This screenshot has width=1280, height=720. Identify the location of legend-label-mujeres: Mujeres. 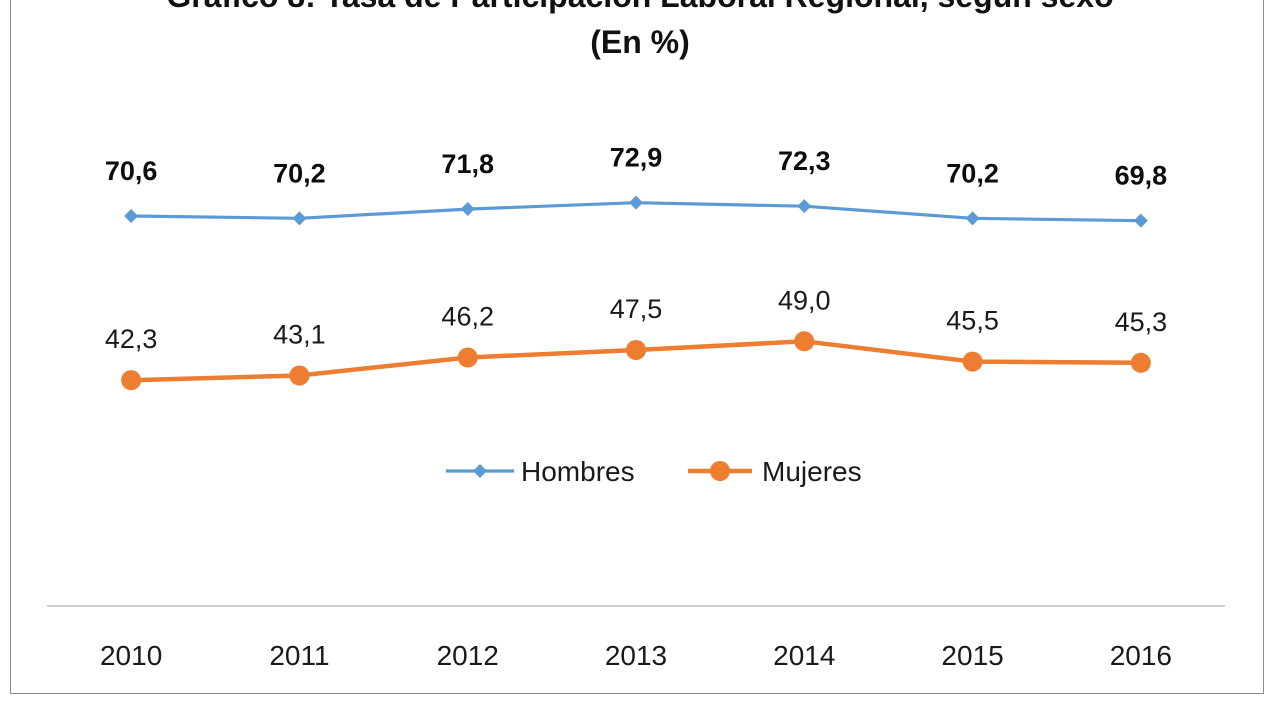
(812, 471).